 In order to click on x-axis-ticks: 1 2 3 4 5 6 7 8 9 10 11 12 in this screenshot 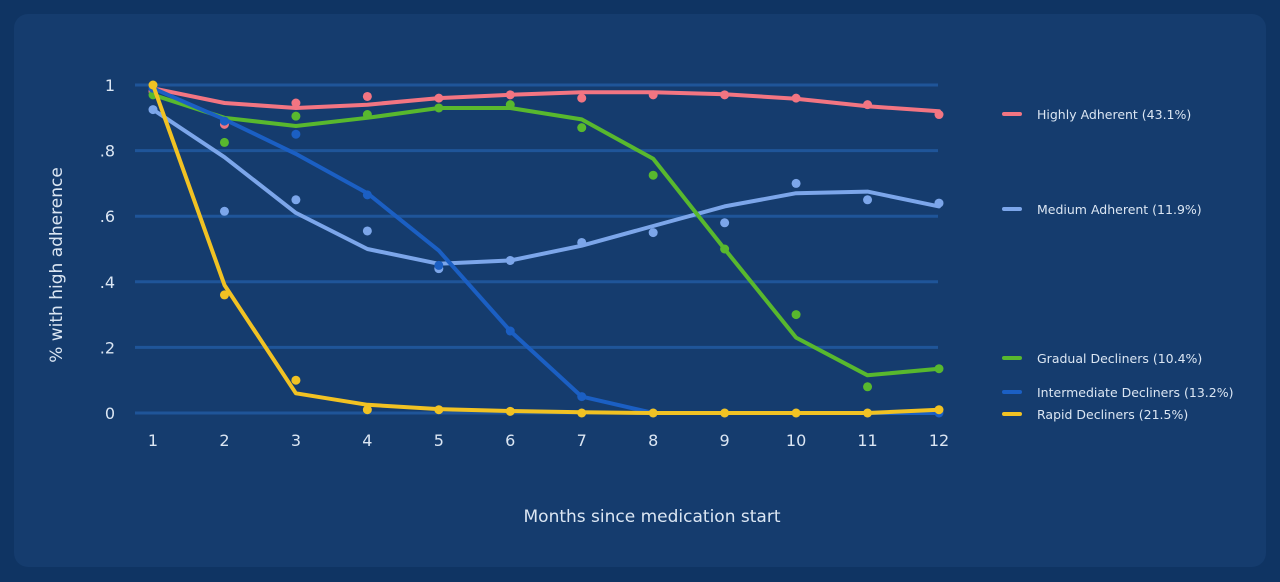, I will do `click(548, 440)`.